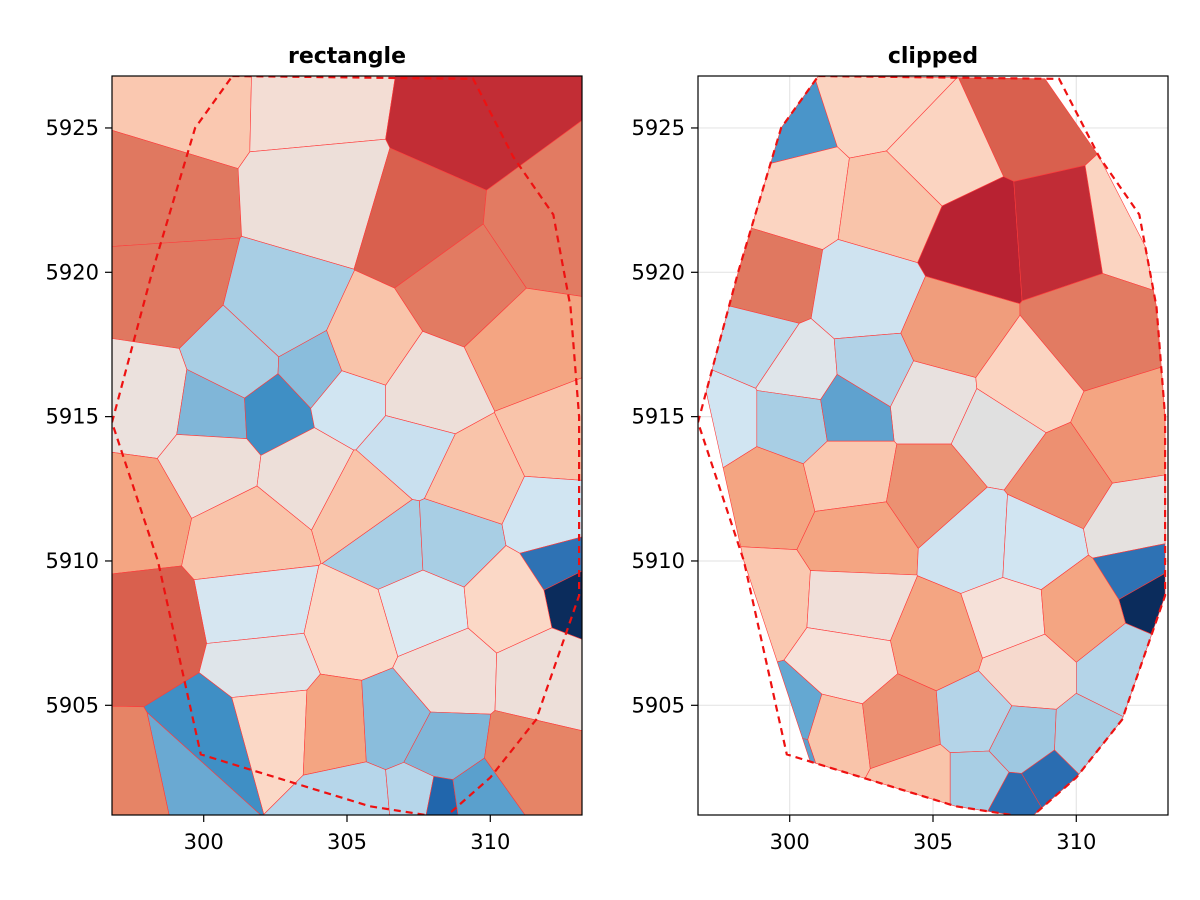  Describe the element at coordinates (347, 56) in the screenshot. I see `panel-title: rectangle` at that location.